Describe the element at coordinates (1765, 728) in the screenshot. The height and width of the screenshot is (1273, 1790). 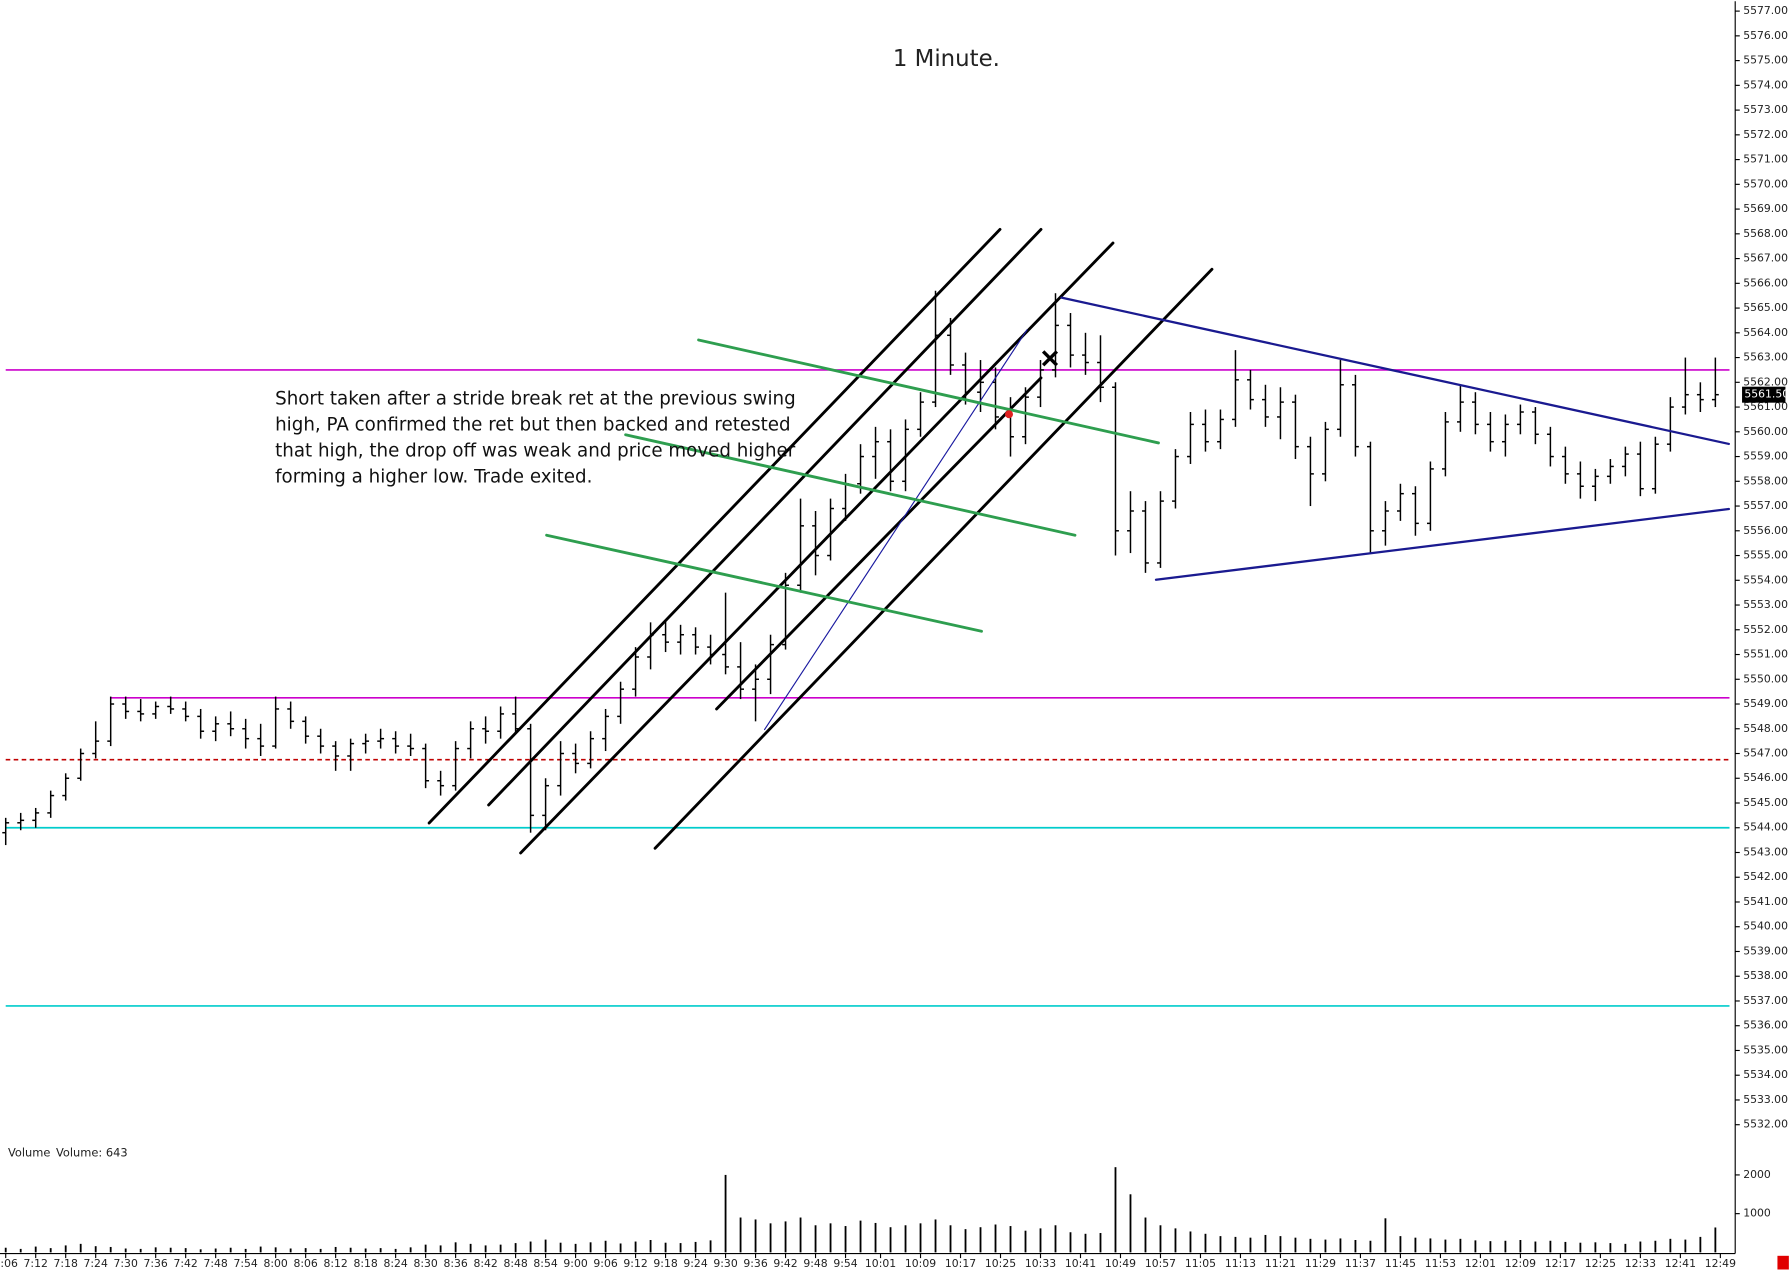
I see `y-tick-label: 5548.00` at that location.